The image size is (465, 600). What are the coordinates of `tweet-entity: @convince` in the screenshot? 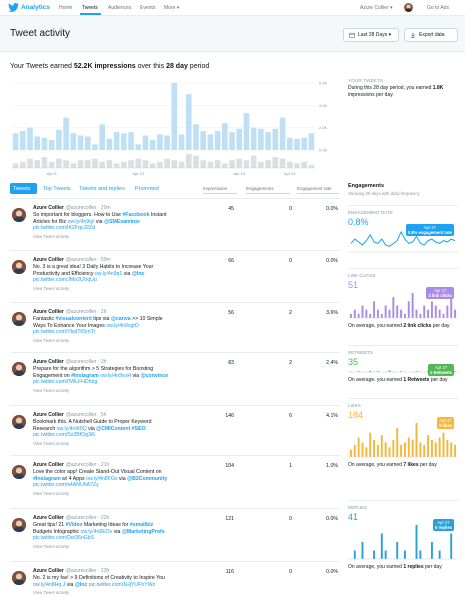 It's located at (154, 375).